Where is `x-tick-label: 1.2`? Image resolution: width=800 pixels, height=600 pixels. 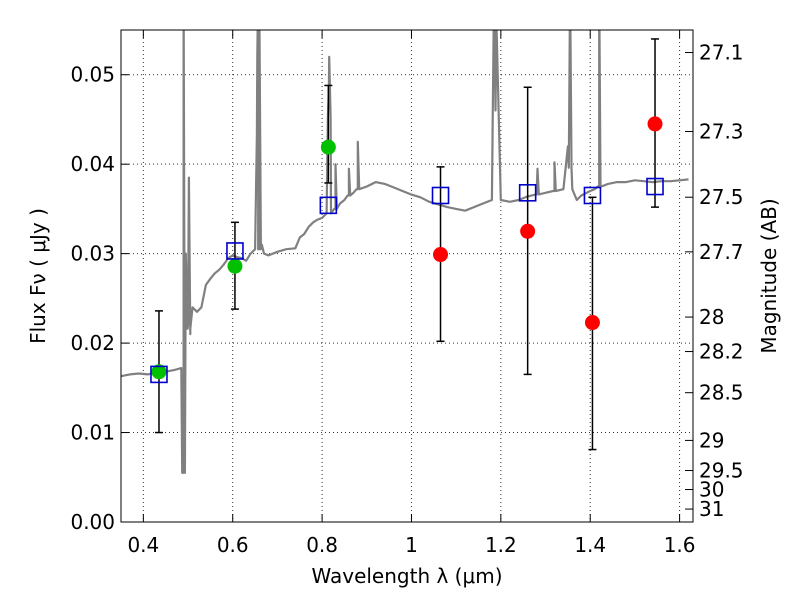 x-tick-label: 1.2 is located at coordinates (501, 545).